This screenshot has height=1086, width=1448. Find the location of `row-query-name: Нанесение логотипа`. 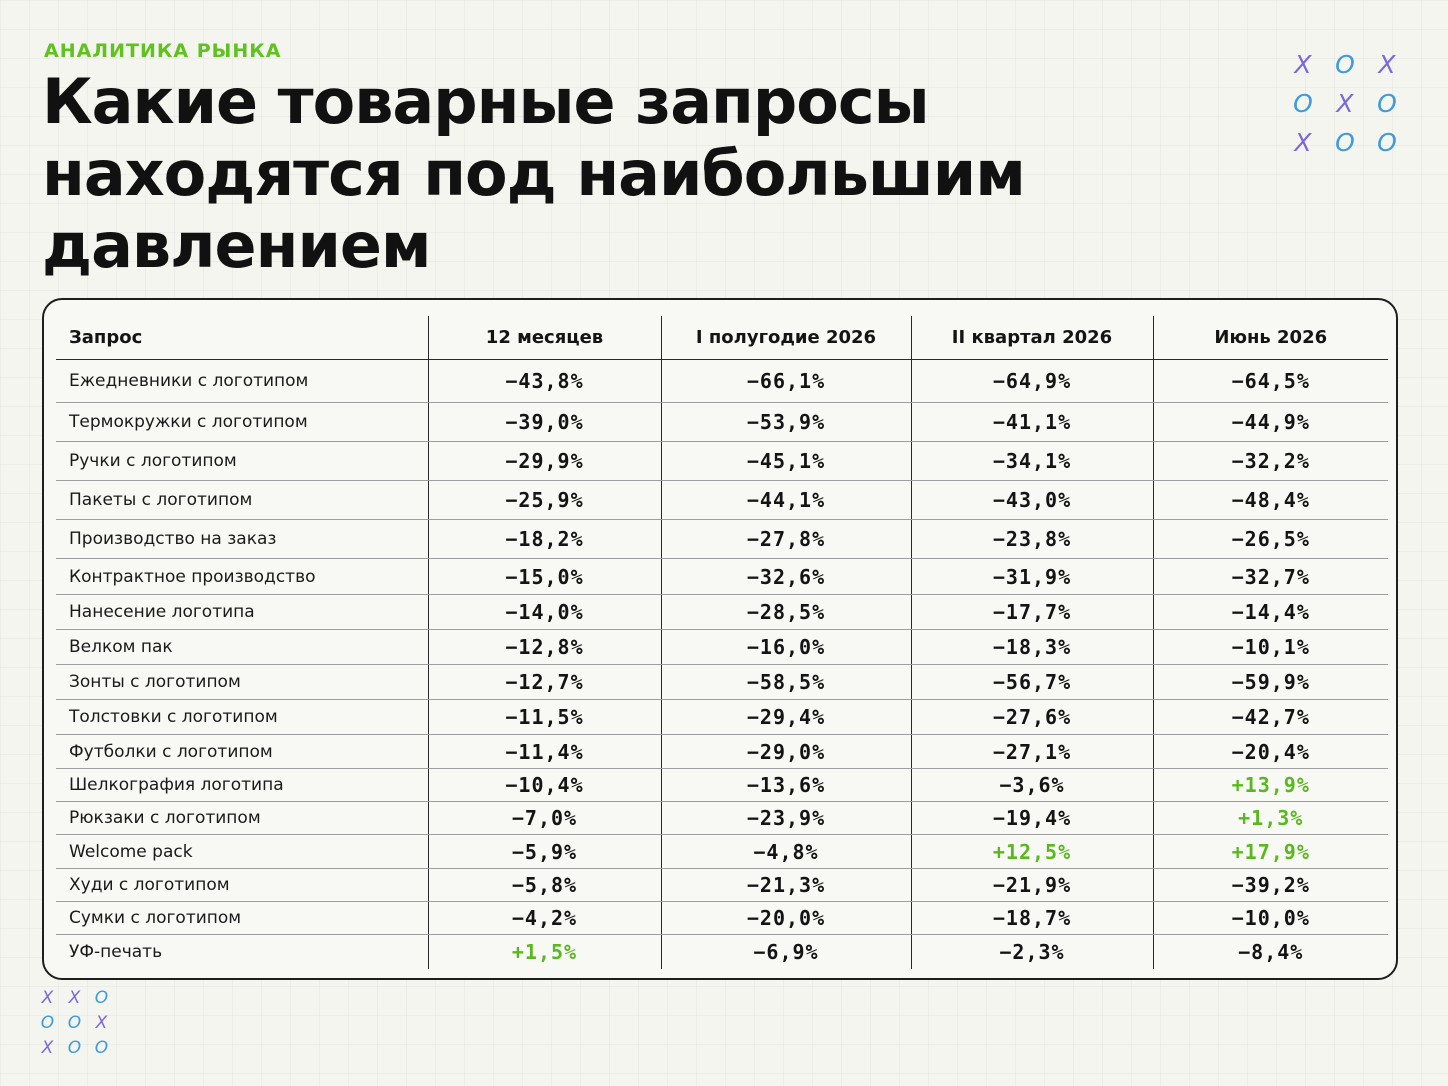

row-query-name: Нанесение логотипа is located at coordinates (242, 612).